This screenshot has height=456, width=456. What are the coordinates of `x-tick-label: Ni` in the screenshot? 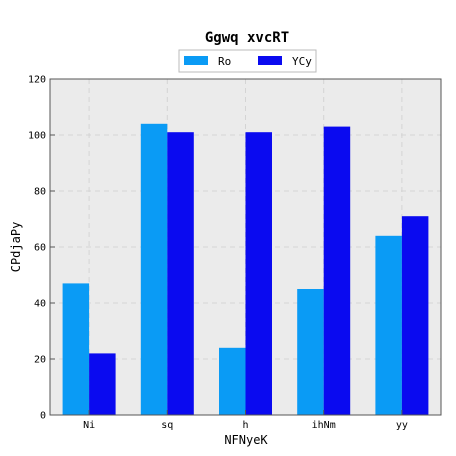 It's located at (89, 425).